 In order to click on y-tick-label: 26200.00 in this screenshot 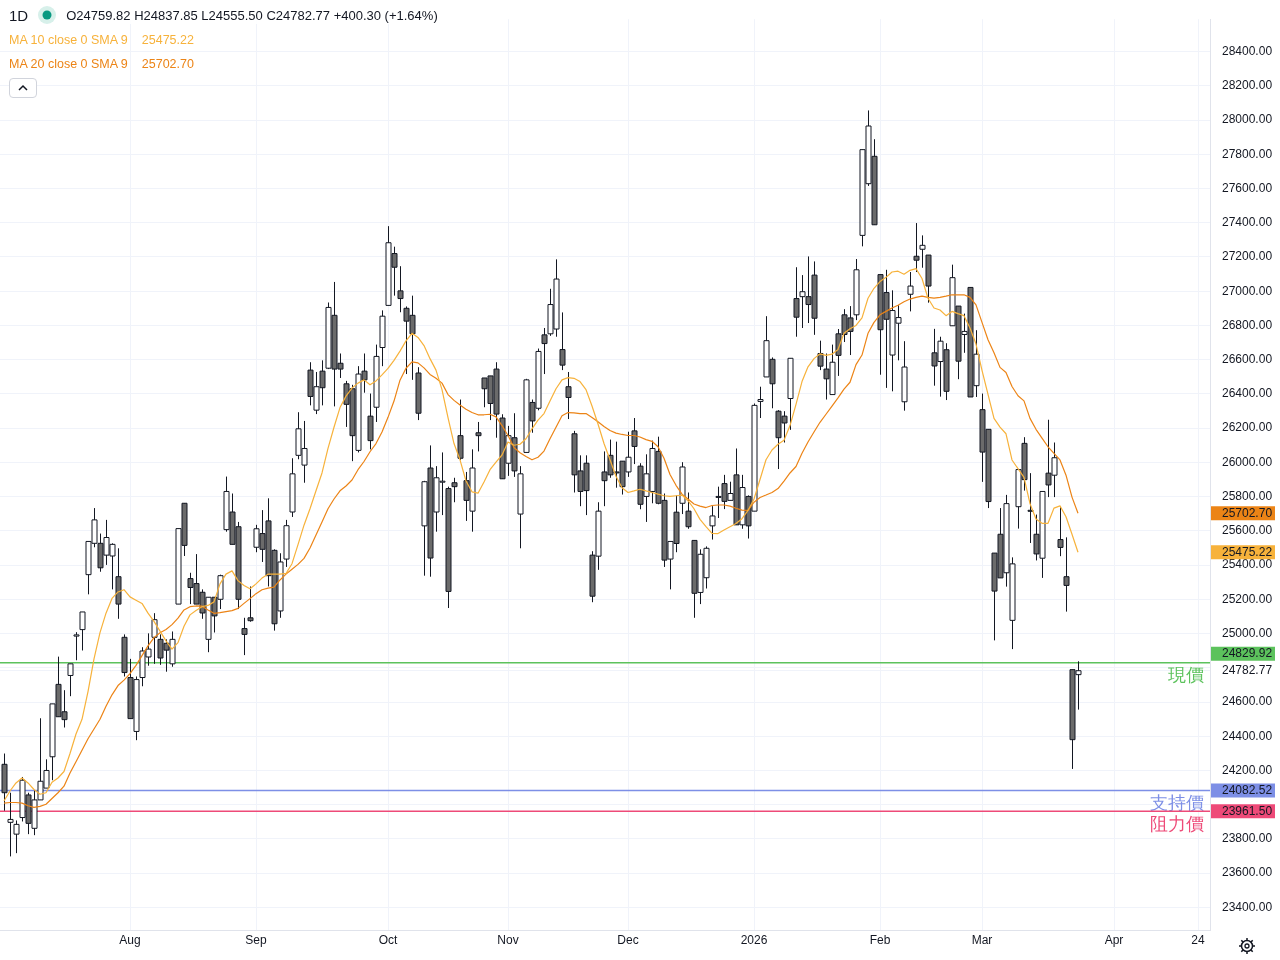, I will do `click(1247, 427)`.